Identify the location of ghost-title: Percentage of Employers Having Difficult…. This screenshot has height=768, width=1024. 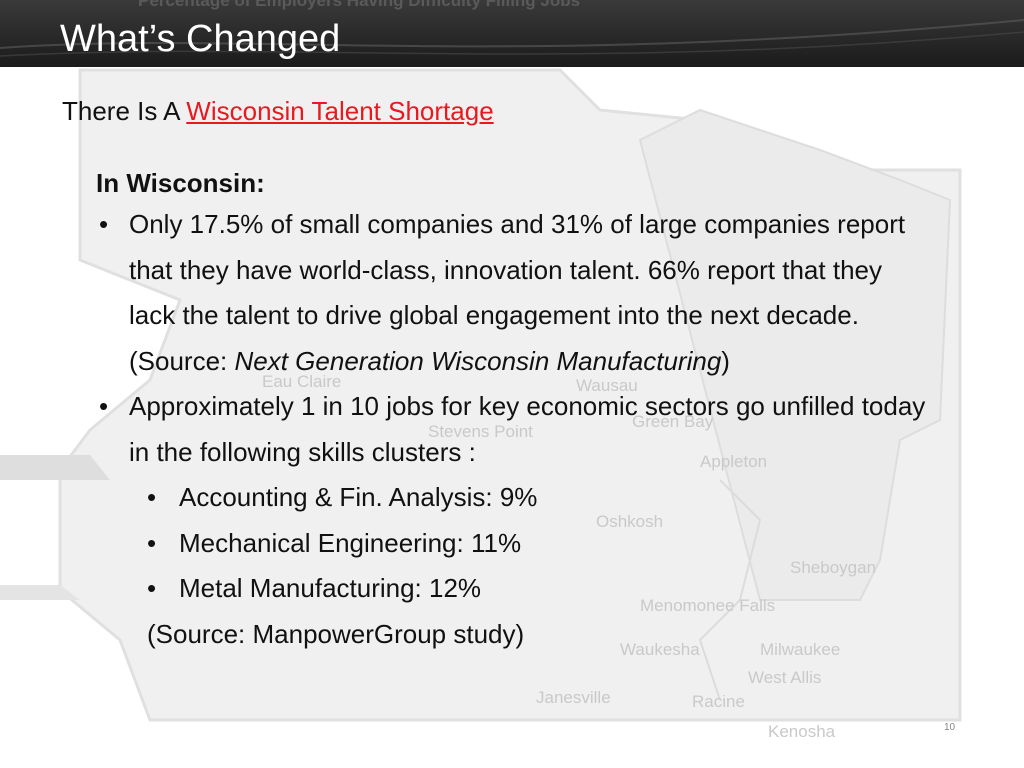
(359, 5).